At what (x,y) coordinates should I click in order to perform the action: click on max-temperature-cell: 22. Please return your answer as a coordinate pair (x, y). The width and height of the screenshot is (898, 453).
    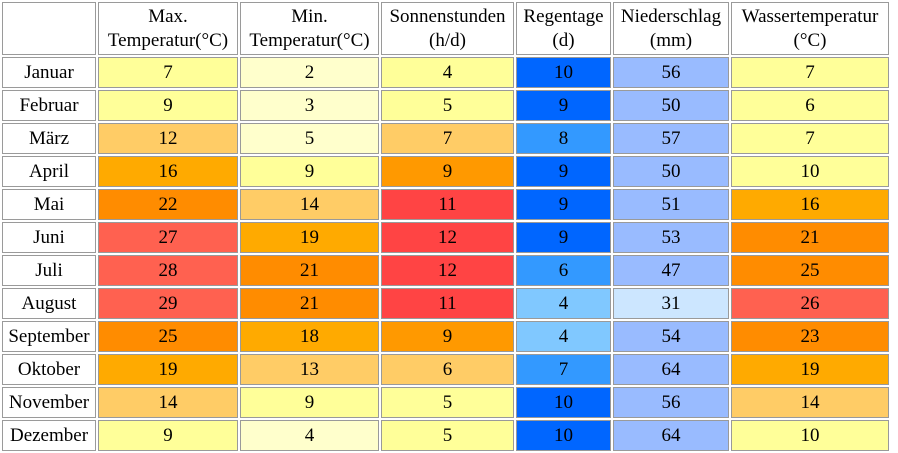
    Looking at the image, I should click on (168, 204).